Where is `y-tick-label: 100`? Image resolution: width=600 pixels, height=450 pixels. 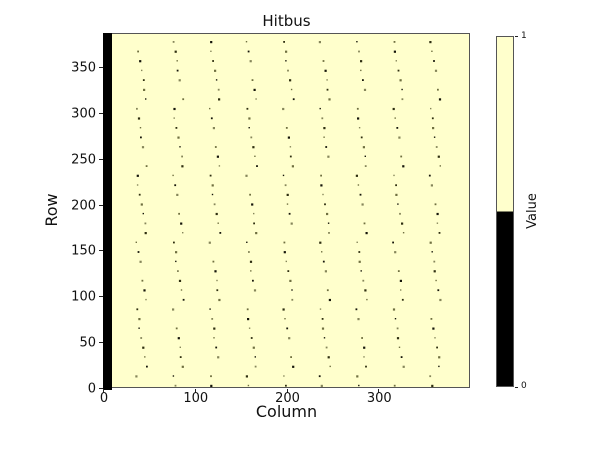
y-tick-label: 100 is located at coordinates (83, 297).